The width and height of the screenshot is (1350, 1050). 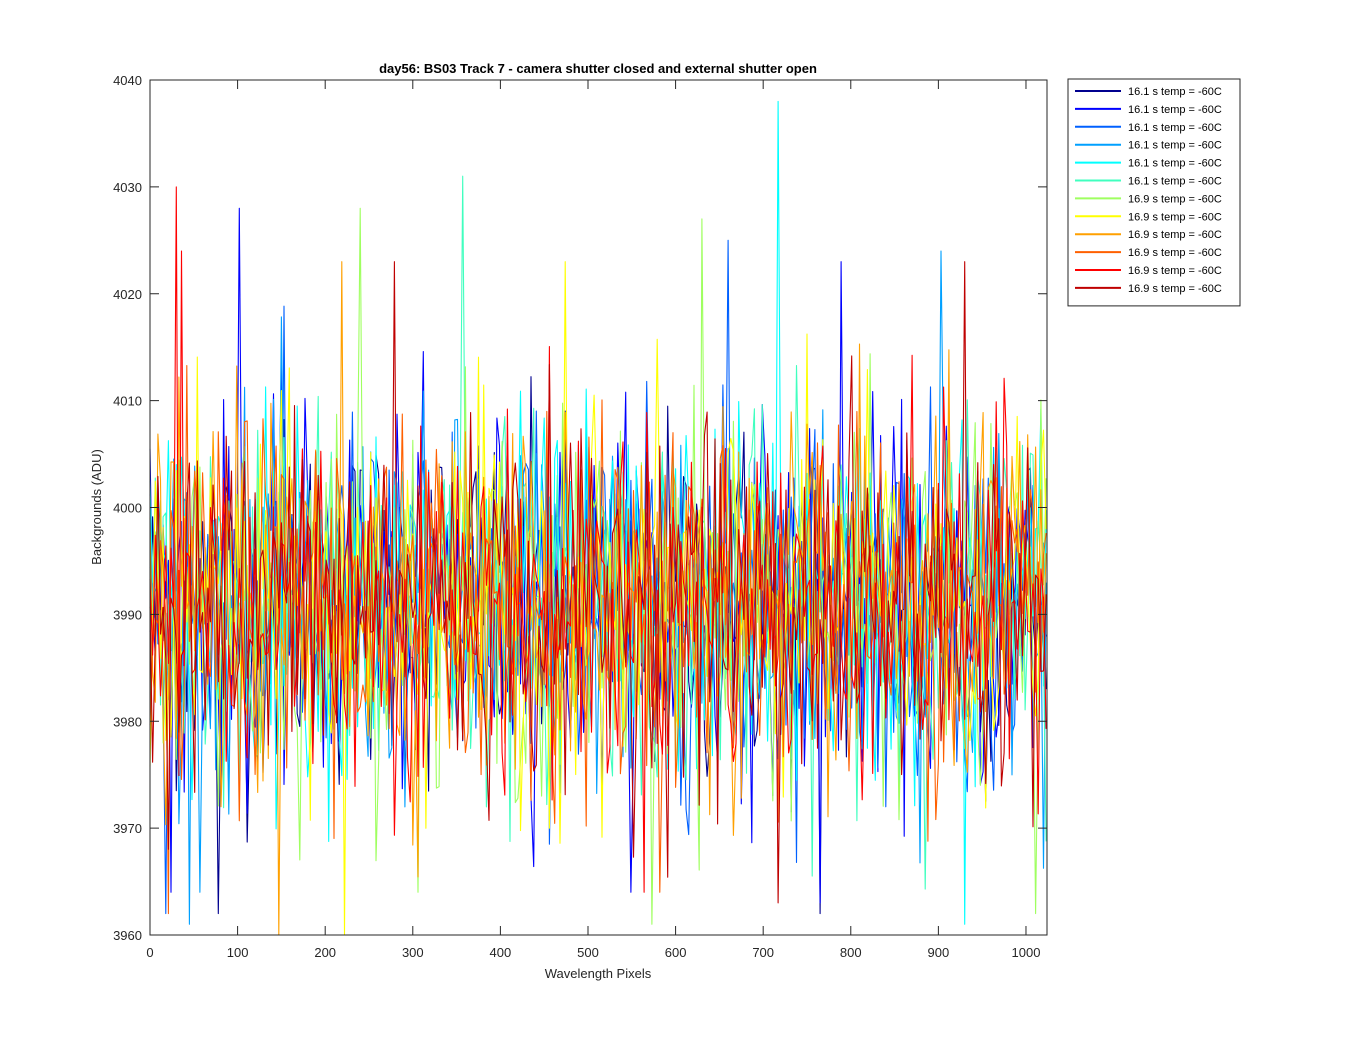 I want to click on x-tick-label: 400, so click(x=501, y=952).